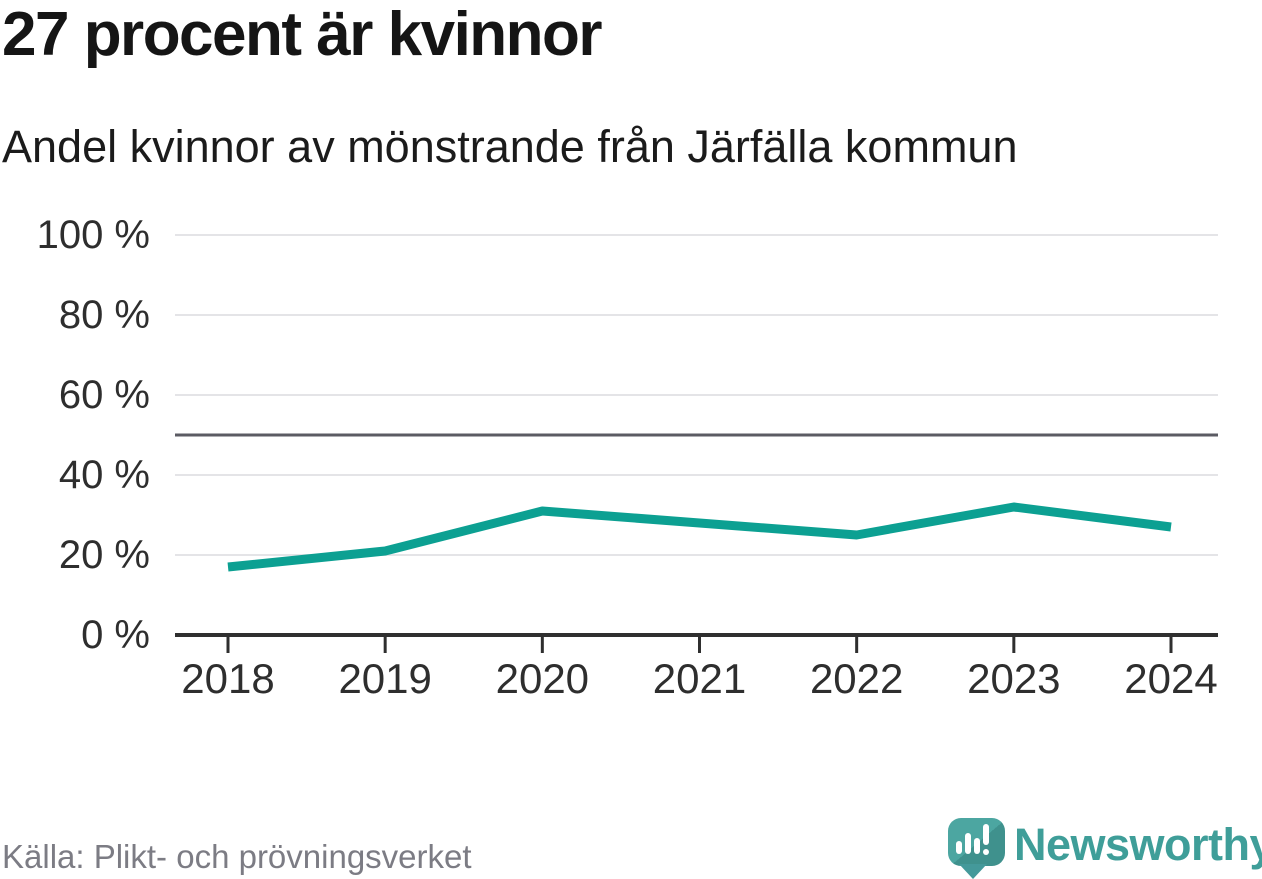 The image size is (1262, 879). Describe the element at coordinates (104, 555) in the screenshot. I see `y-axis-label: 20 %` at that location.